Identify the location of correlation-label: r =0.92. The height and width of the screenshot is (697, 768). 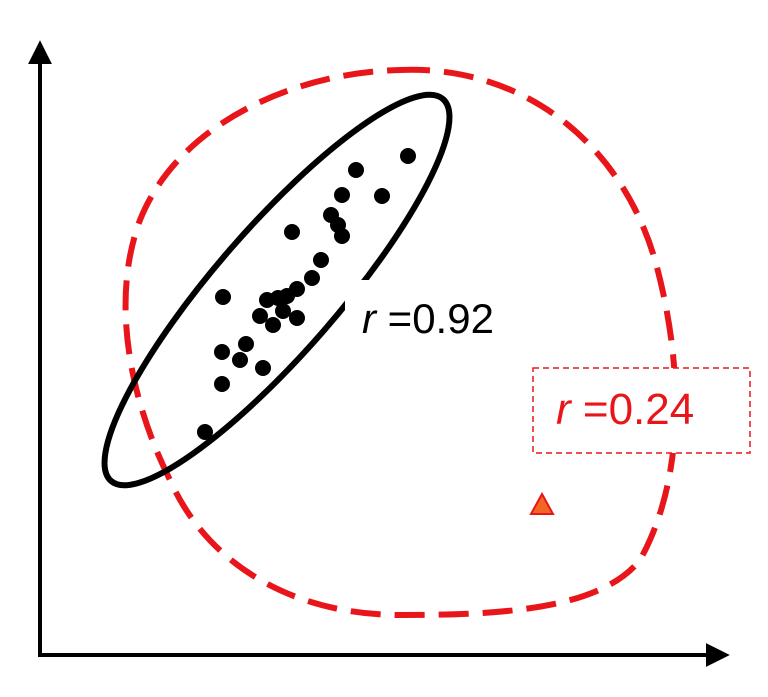
(428, 318).